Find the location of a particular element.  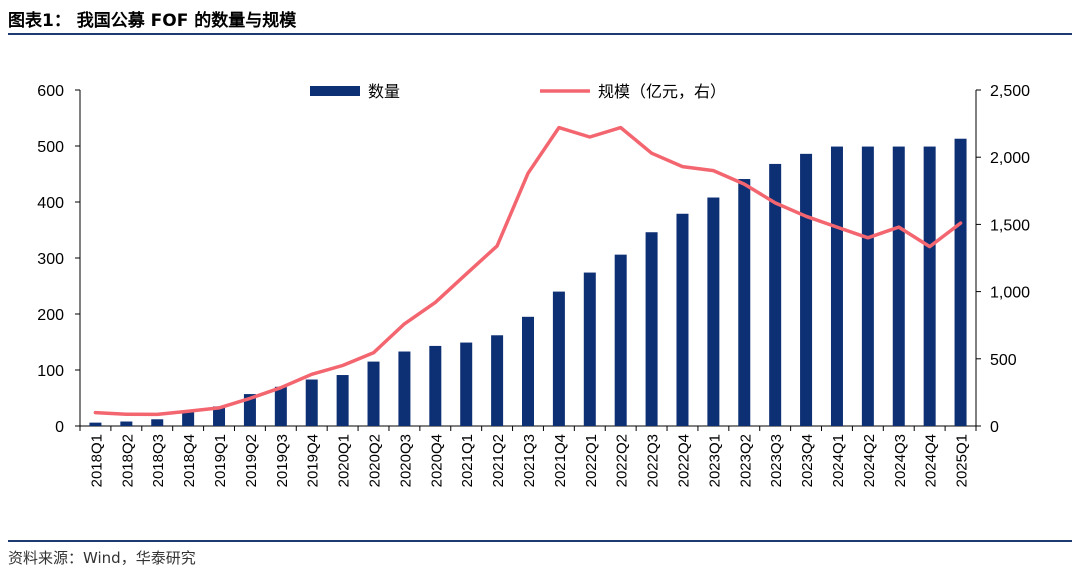

figure-title: 图表1： 我国公募 FOF 的数量与规模 is located at coordinates (152, 21).